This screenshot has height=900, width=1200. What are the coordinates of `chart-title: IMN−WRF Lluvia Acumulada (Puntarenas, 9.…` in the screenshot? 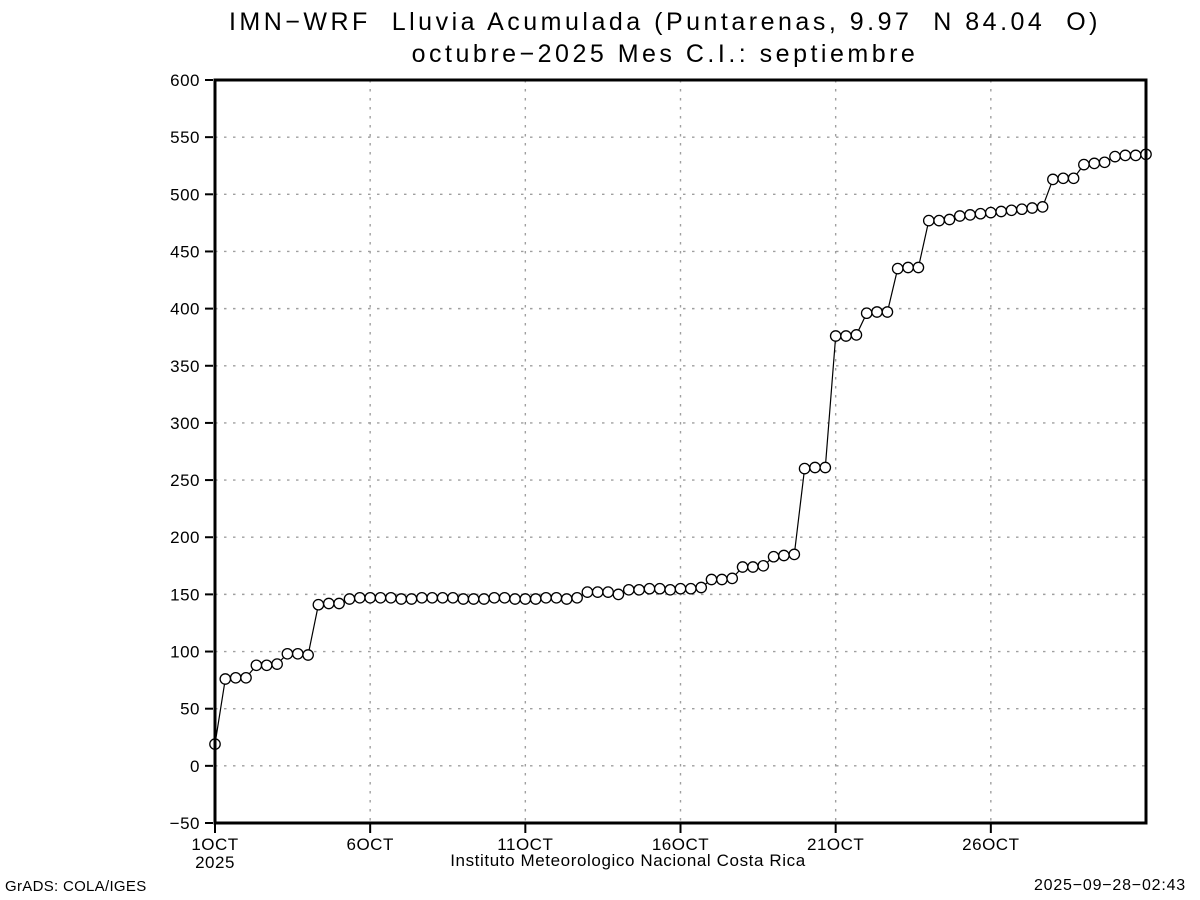 It's located at (664, 22).